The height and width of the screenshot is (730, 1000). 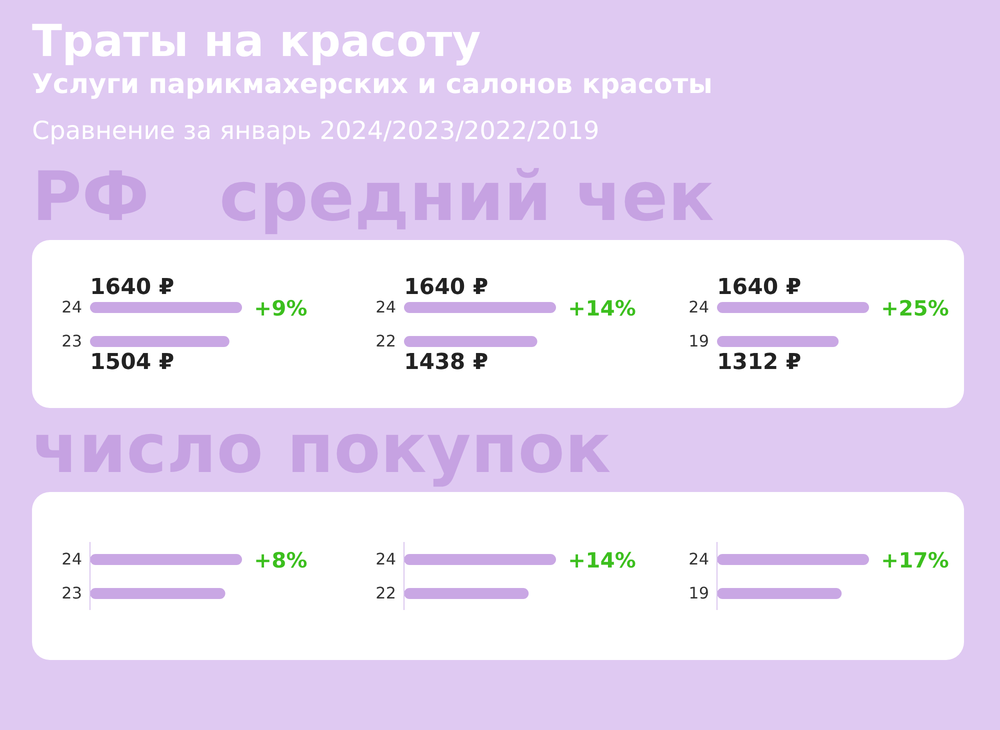 I want to click on data-label: 1438 ₽, so click(x=446, y=362).